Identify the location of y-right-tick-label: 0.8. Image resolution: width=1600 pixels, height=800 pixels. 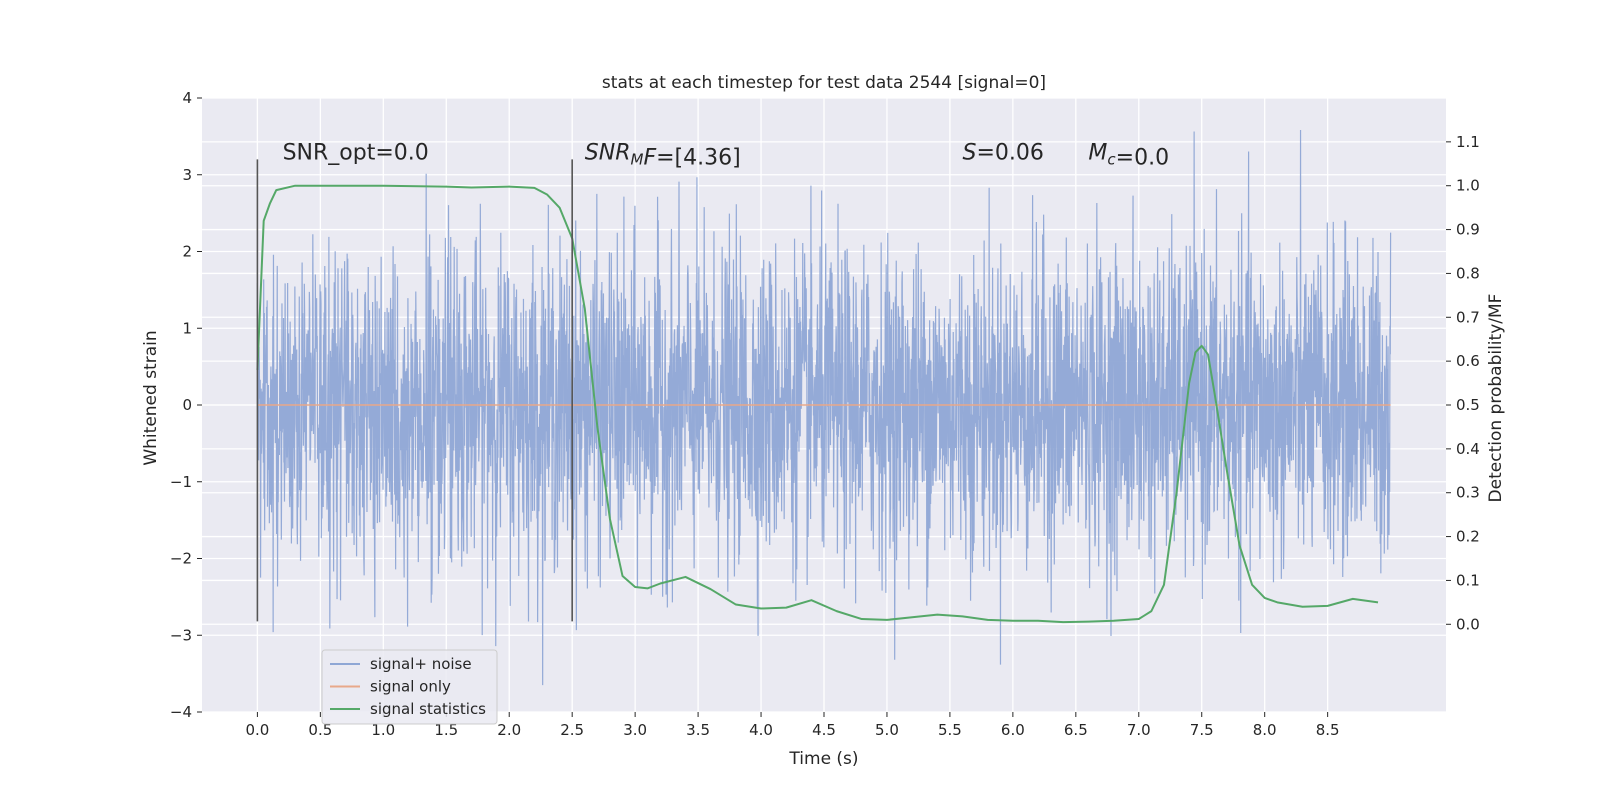
(1468, 273).